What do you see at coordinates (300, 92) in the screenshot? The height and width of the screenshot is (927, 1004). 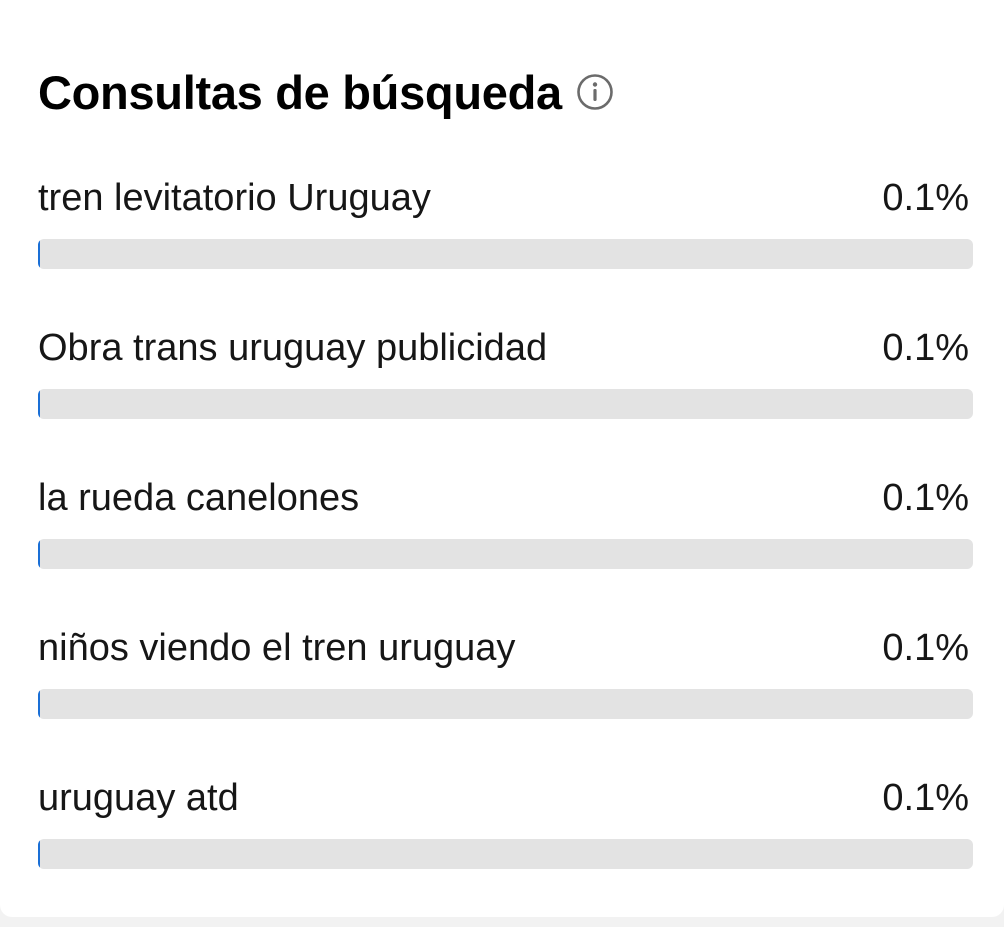 I see `card-title: Consultas de búsqueda` at bounding box center [300, 92].